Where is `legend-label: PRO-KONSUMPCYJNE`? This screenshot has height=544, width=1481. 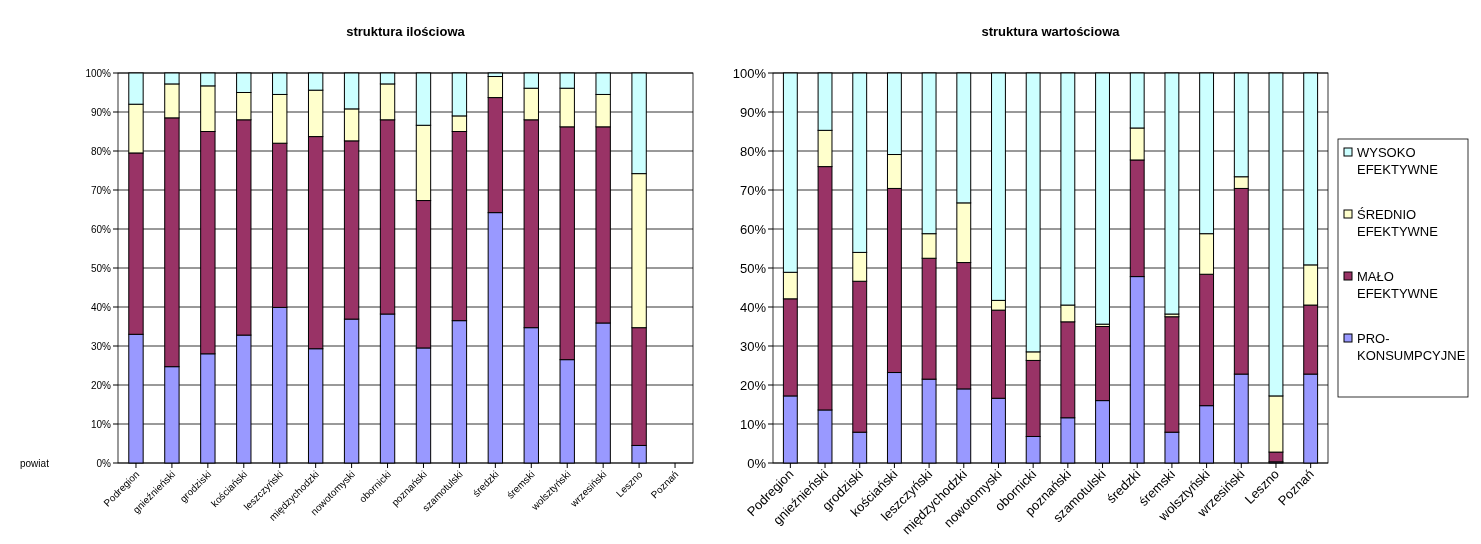 legend-label: PRO-KONSUMPCYJNE is located at coordinates (1411, 347).